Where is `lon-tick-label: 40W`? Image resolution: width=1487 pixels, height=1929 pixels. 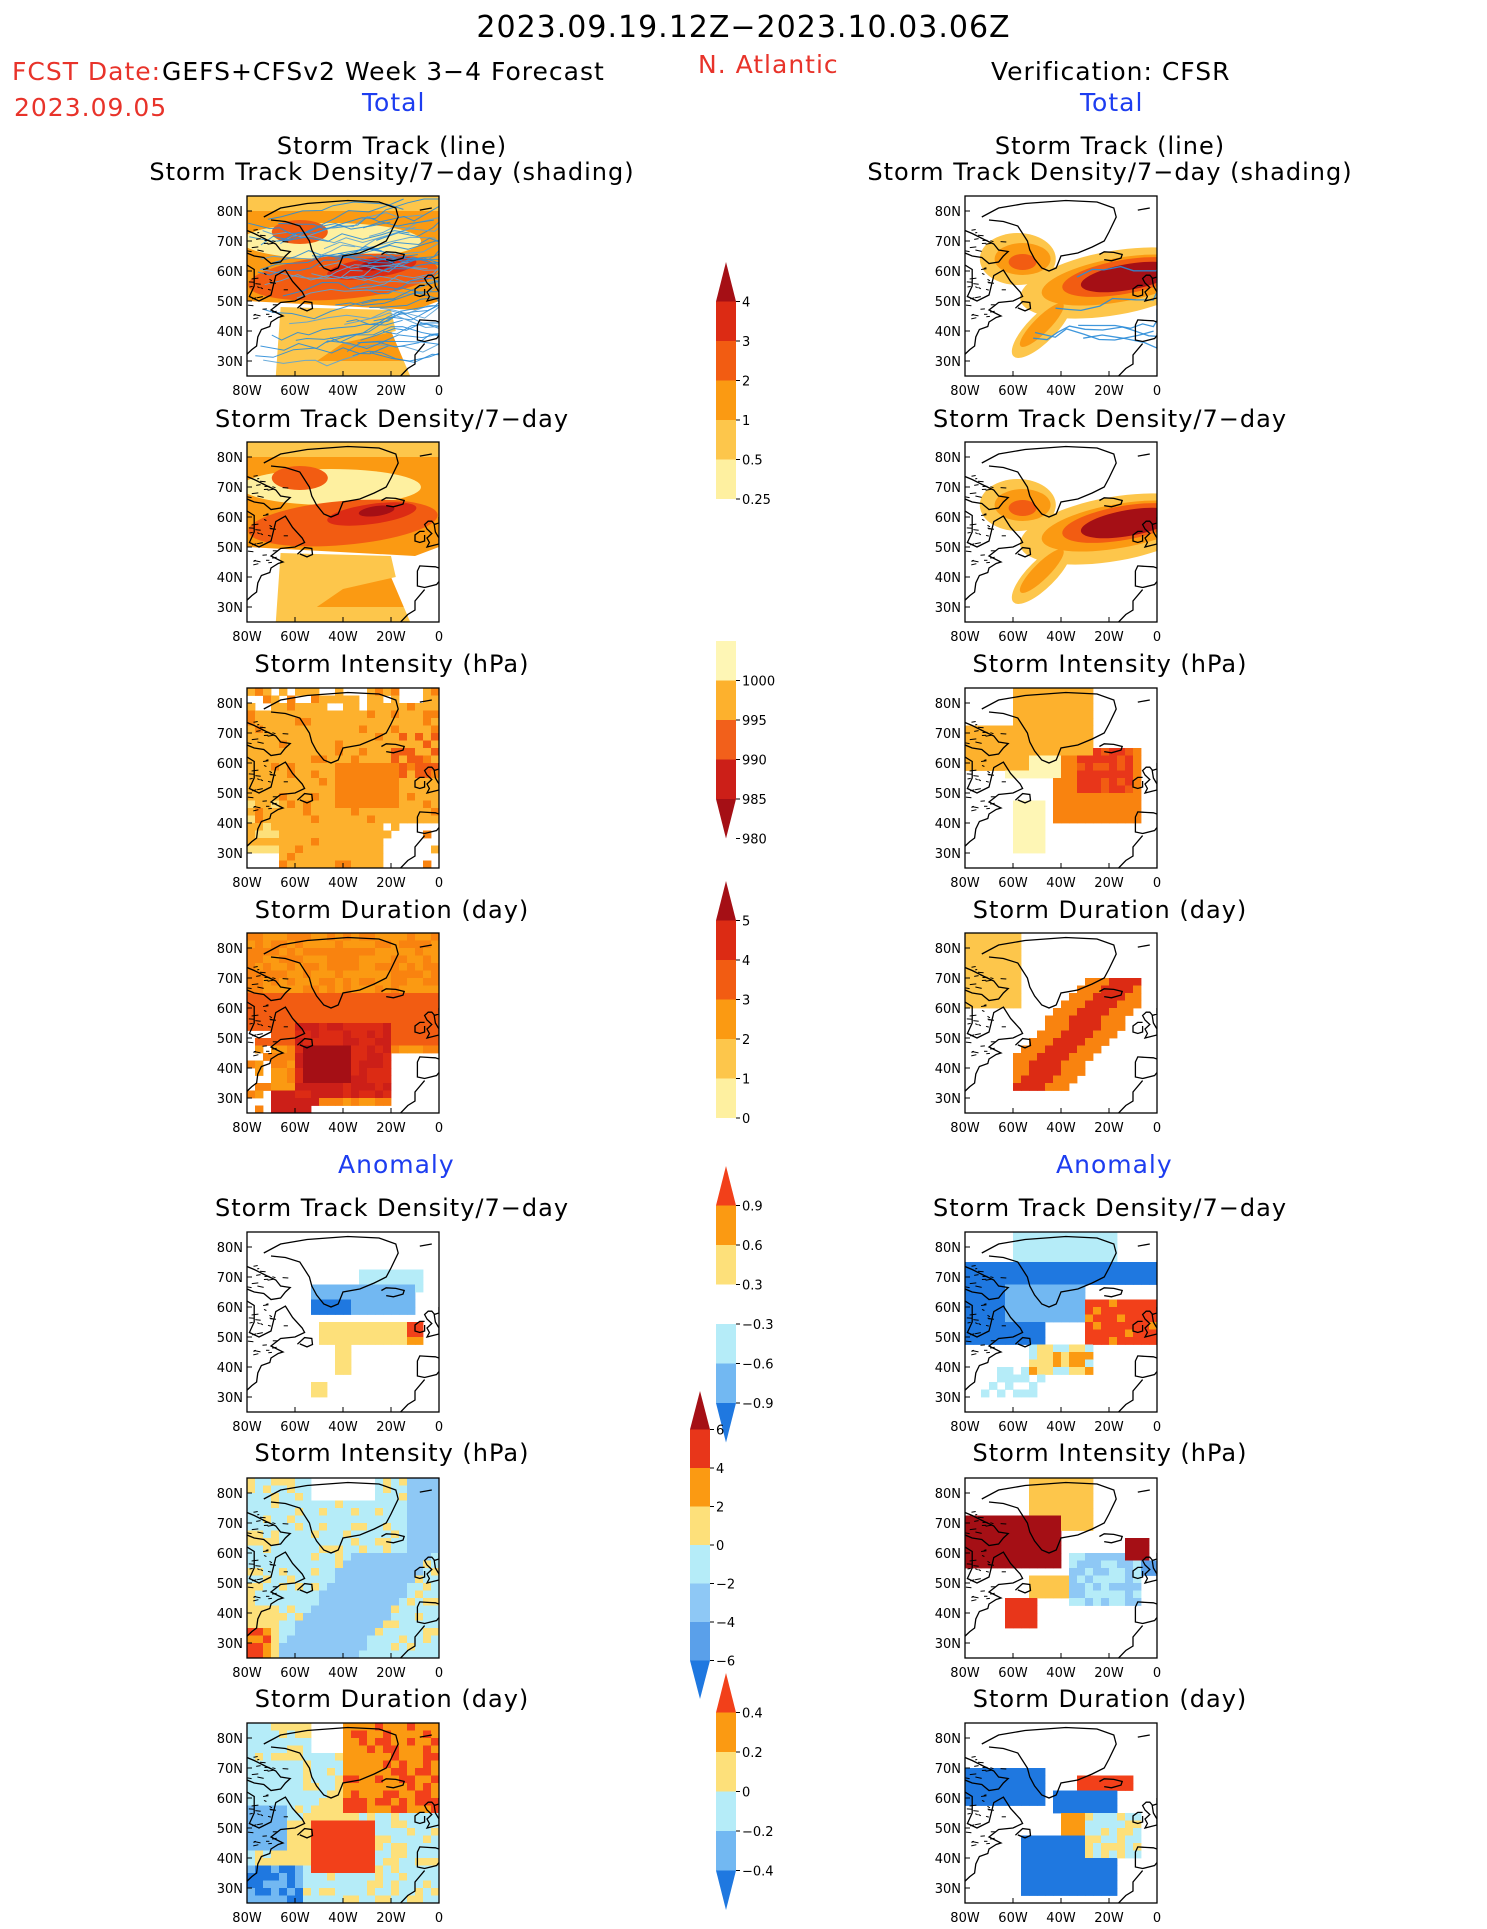
lon-tick-label: 40W is located at coordinates (1061, 1918).